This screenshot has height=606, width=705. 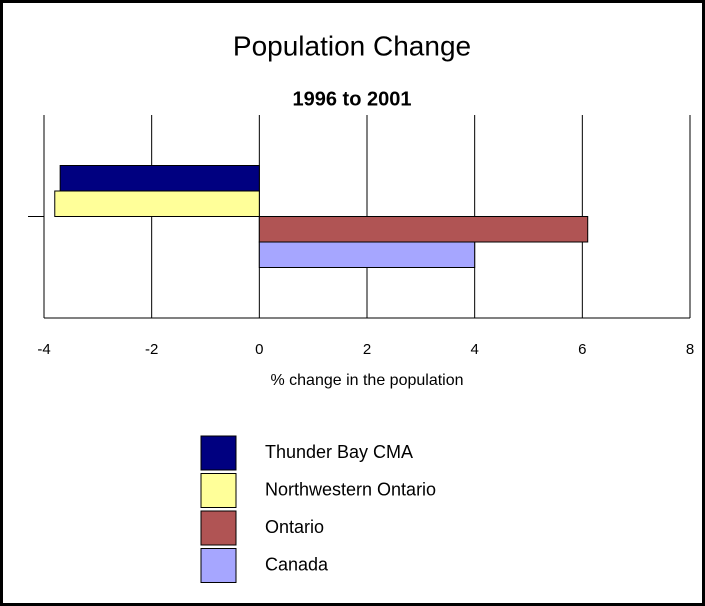 What do you see at coordinates (352, 99) in the screenshot?
I see `chart-subtitle: 1996 to 2001` at bounding box center [352, 99].